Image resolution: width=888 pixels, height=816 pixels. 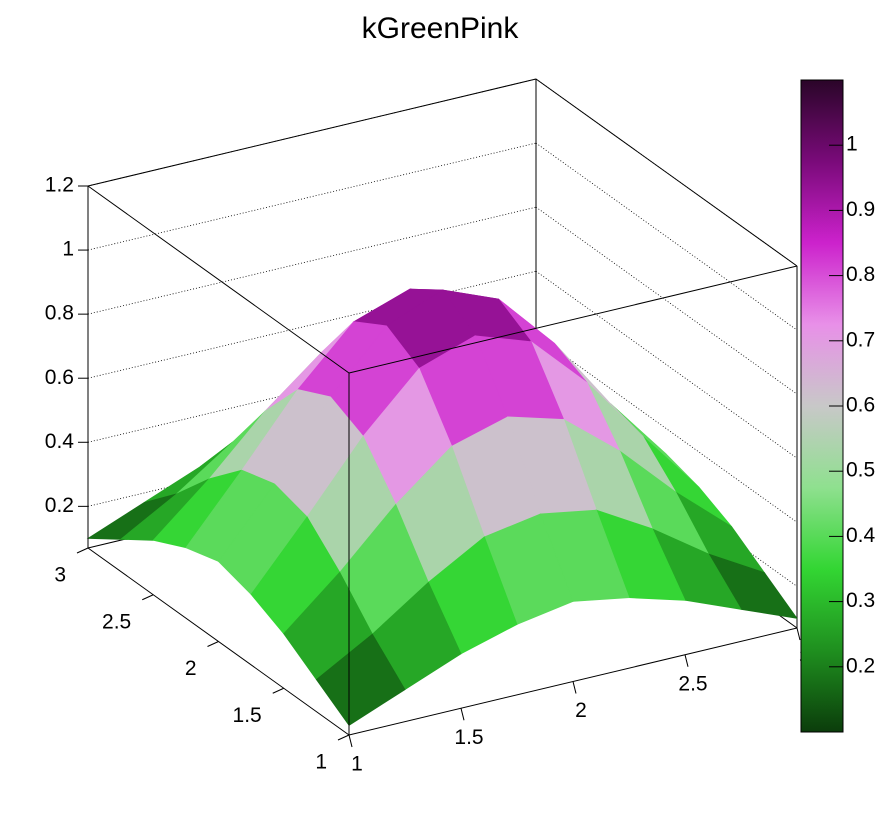 What do you see at coordinates (60, 575) in the screenshot?
I see `y-tick-label: 3` at bounding box center [60, 575].